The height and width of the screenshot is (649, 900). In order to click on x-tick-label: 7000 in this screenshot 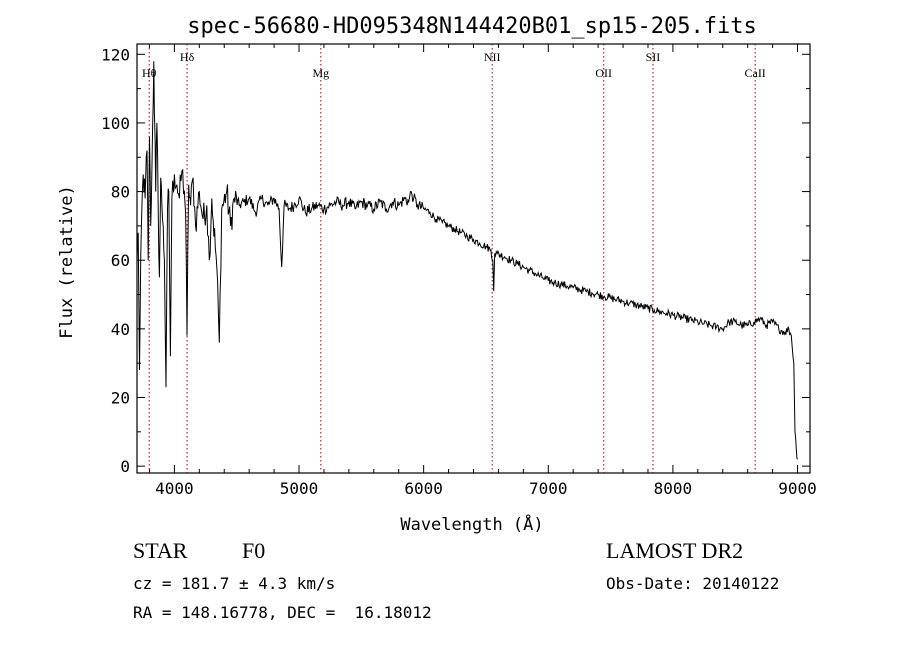, I will do `click(548, 488)`.